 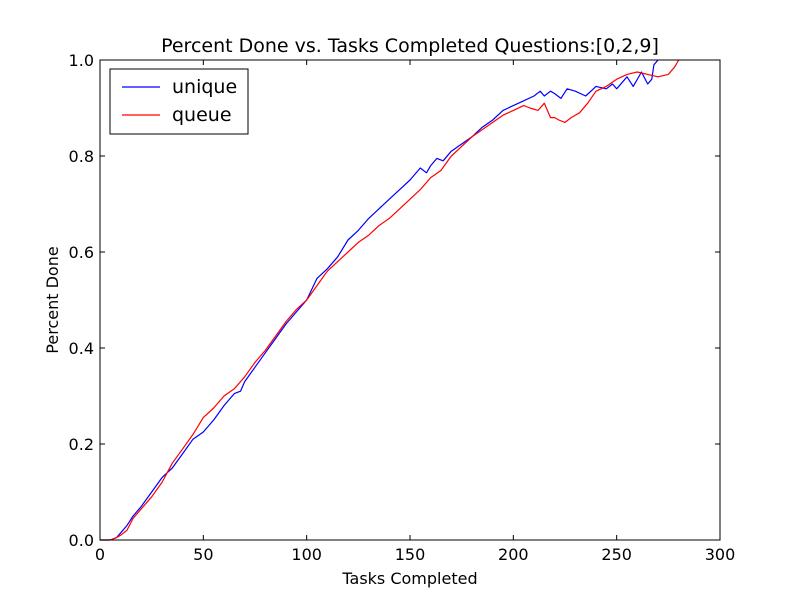 I want to click on y-tick-label: 0.0, so click(x=81, y=540).